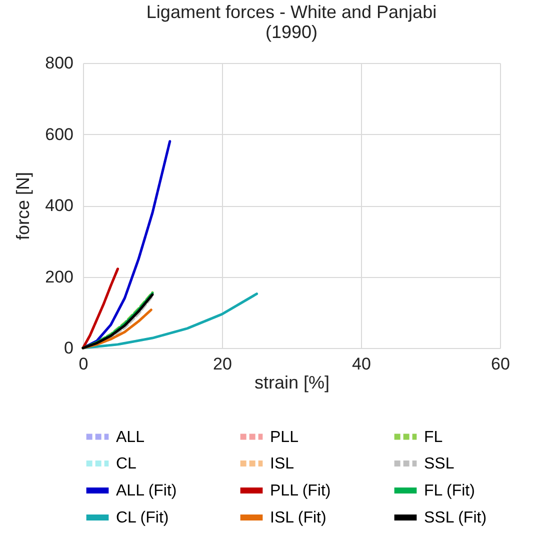 The height and width of the screenshot is (535, 553). I want to click on y-tick-label: 400, so click(59, 205).